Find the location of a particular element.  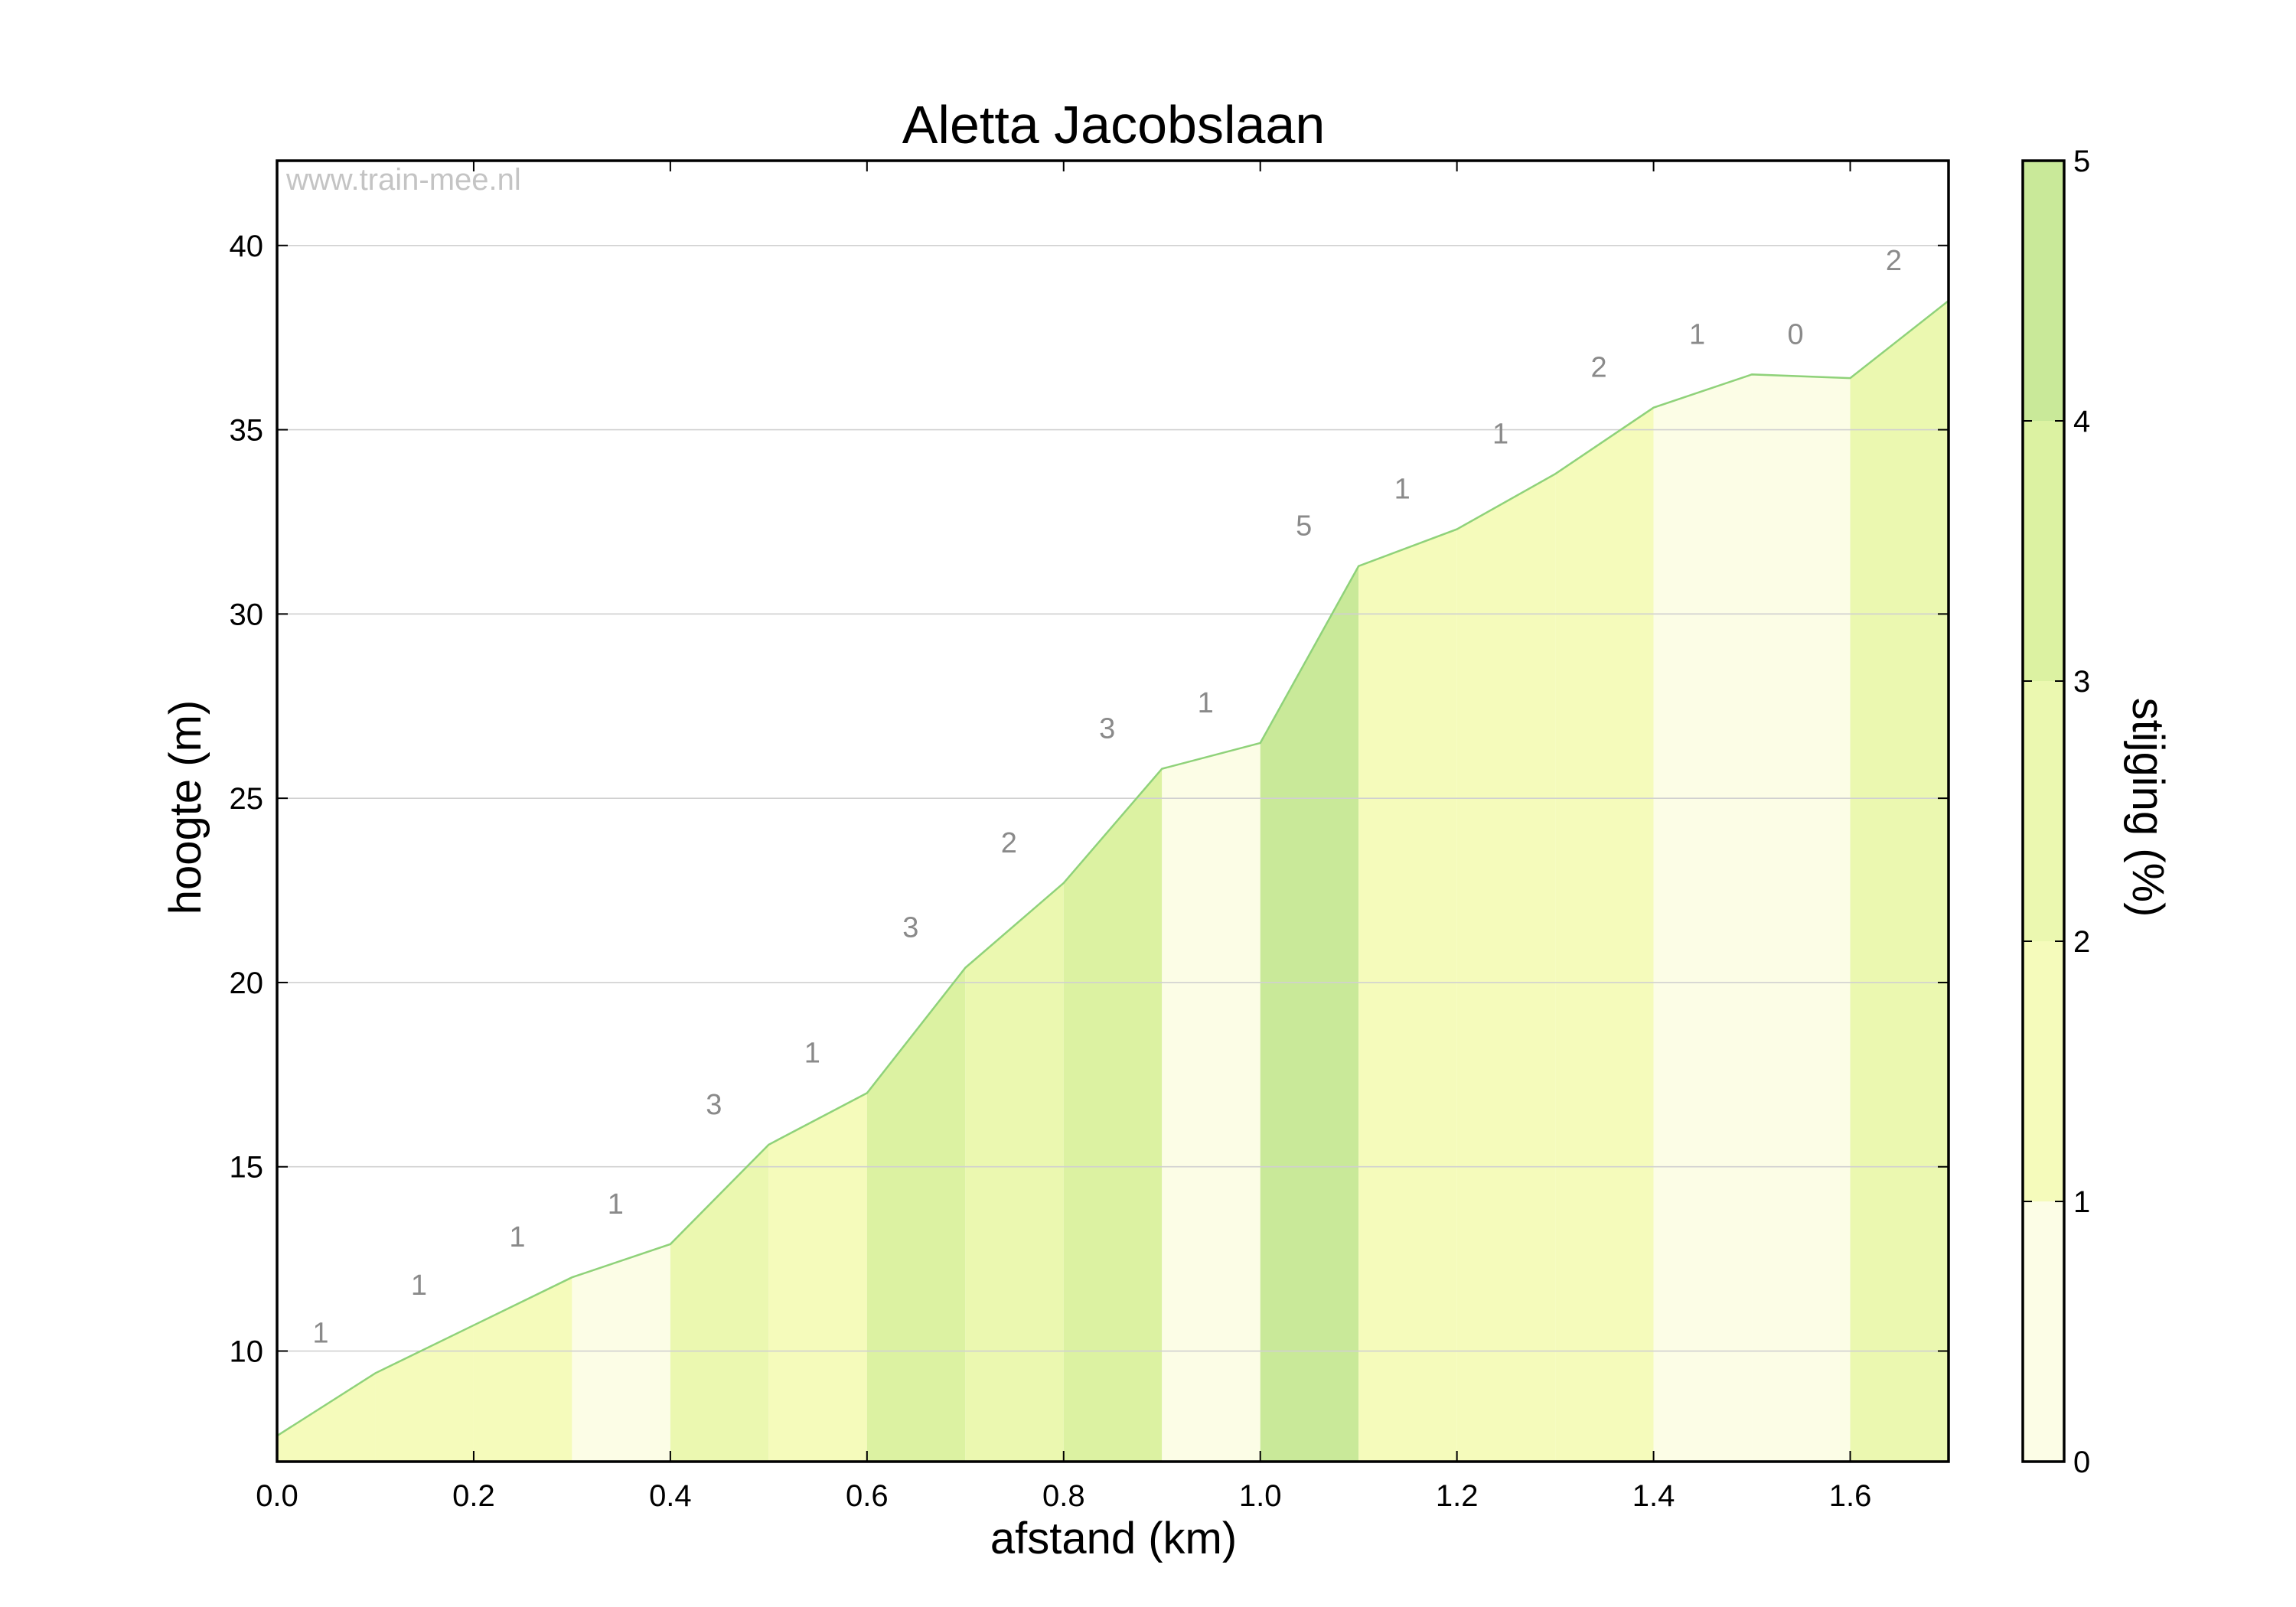

y-tick-label: 25 is located at coordinates (247, 799).